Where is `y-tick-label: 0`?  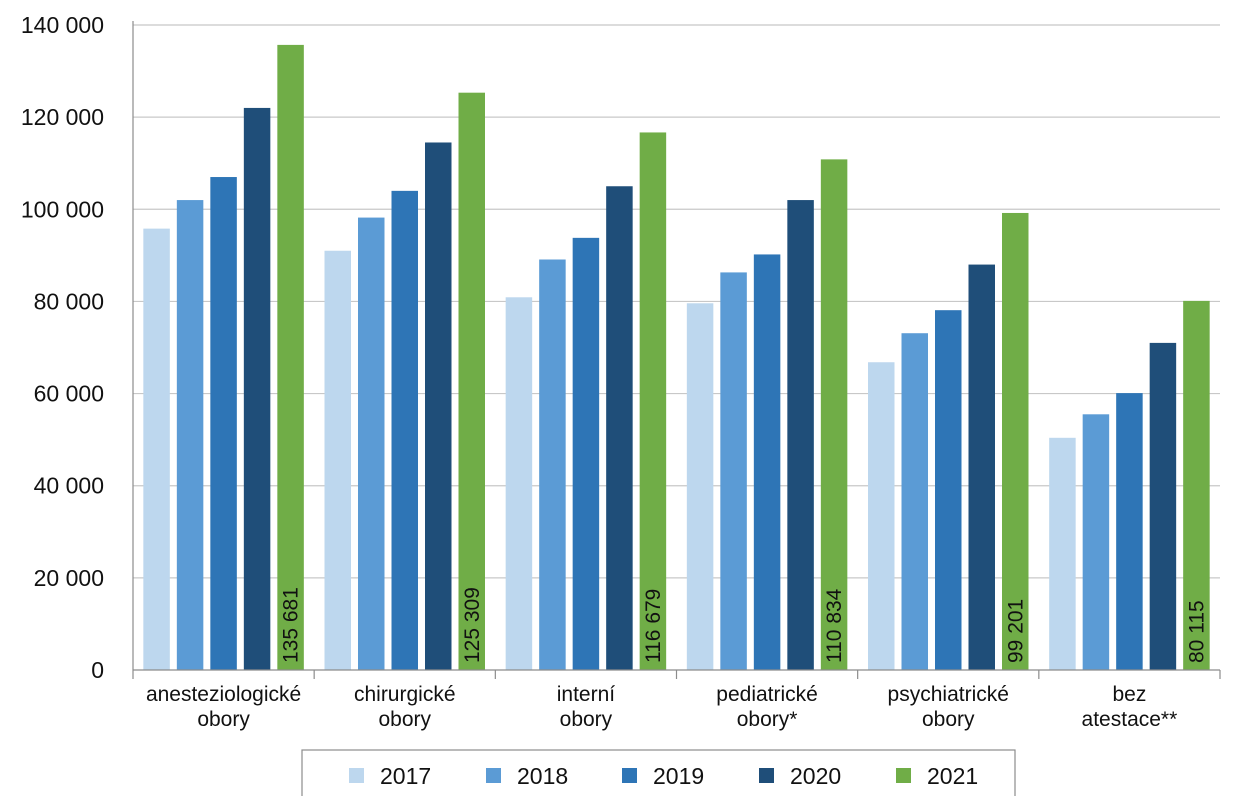
y-tick-label: 0 is located at coordinates (97, 670).